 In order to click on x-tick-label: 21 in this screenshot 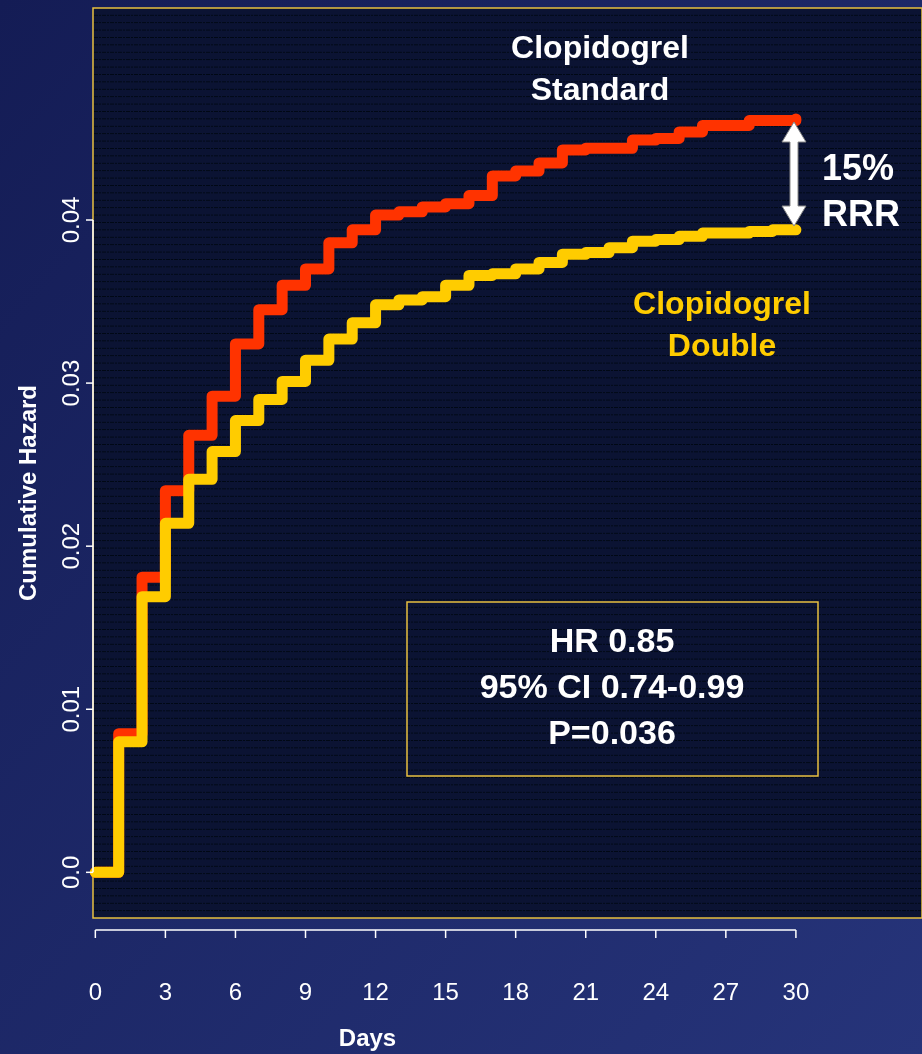, I will do `click(586, 991)`.